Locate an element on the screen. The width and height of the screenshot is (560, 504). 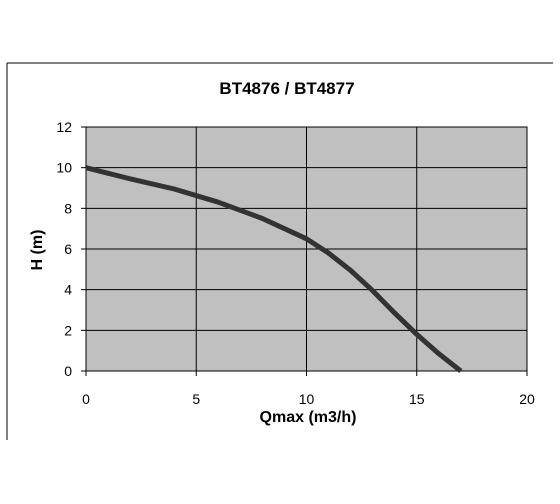
y-tick-label: 4 is located at coordinates (68, 290).